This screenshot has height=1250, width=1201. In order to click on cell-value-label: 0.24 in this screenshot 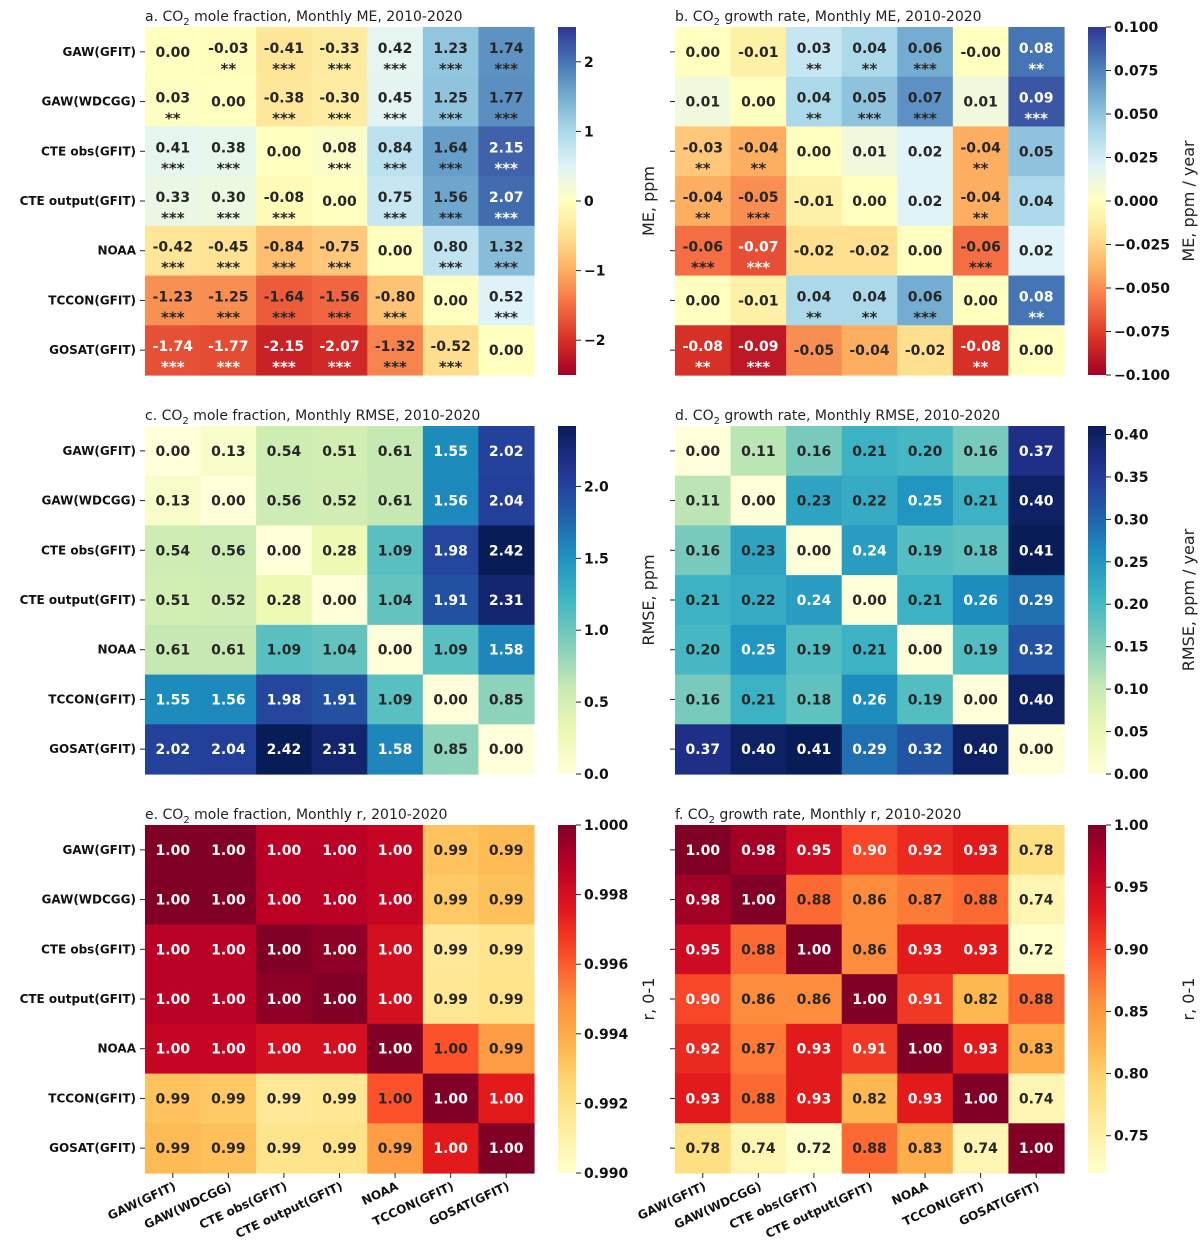, I will do `click(869, 551)`.